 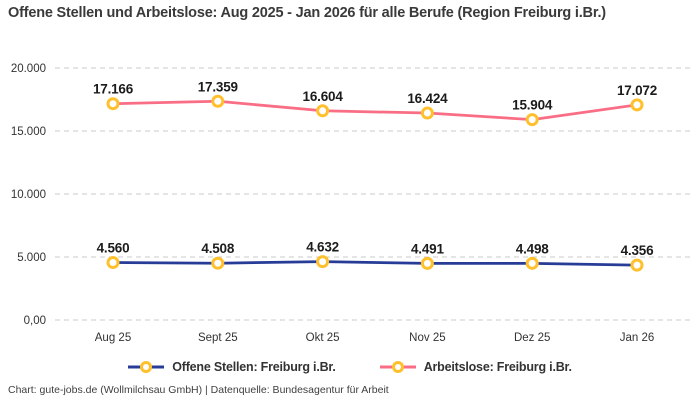 I want to click on data-point-label: 4.508, so click(x=217, y=248).